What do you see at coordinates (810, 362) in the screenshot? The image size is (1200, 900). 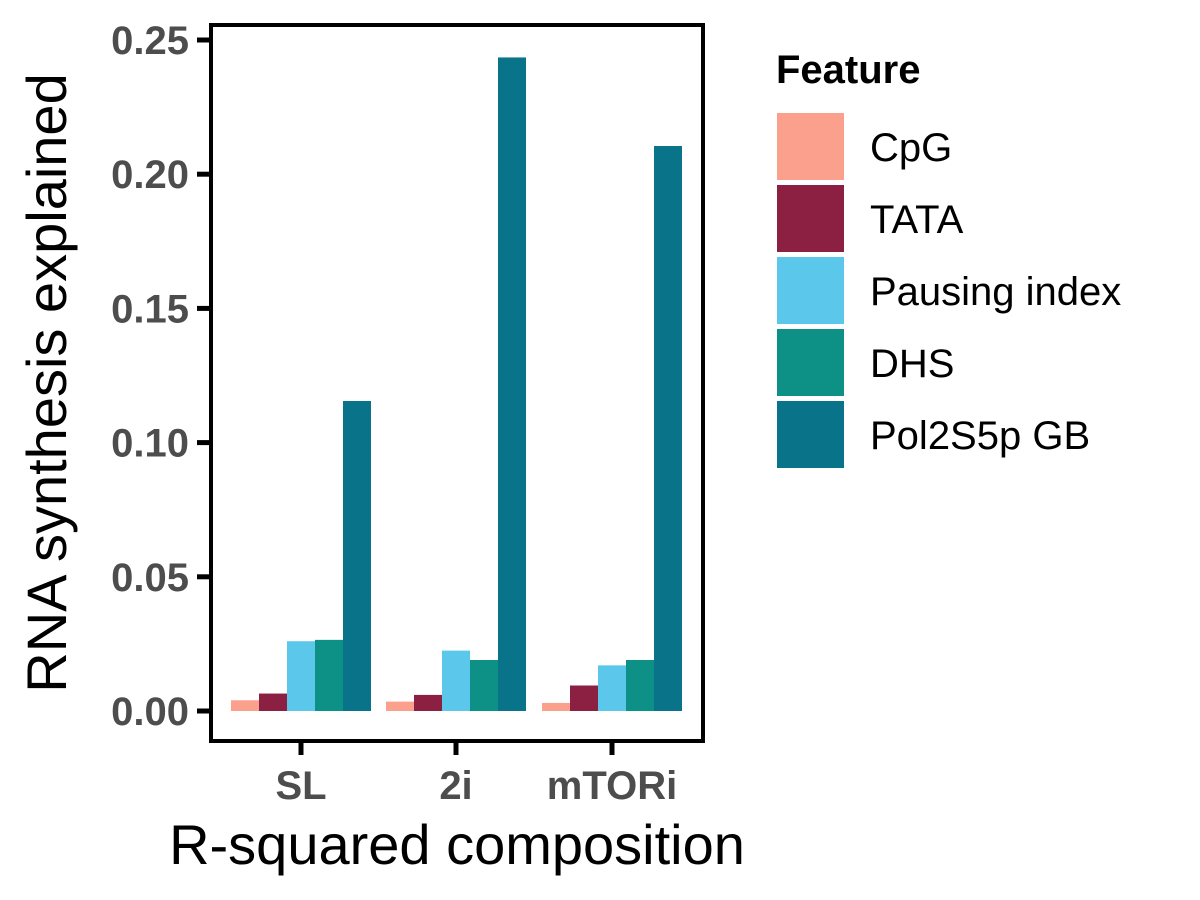 I see `legend-key-dhs` at bounding box center [810, 362].